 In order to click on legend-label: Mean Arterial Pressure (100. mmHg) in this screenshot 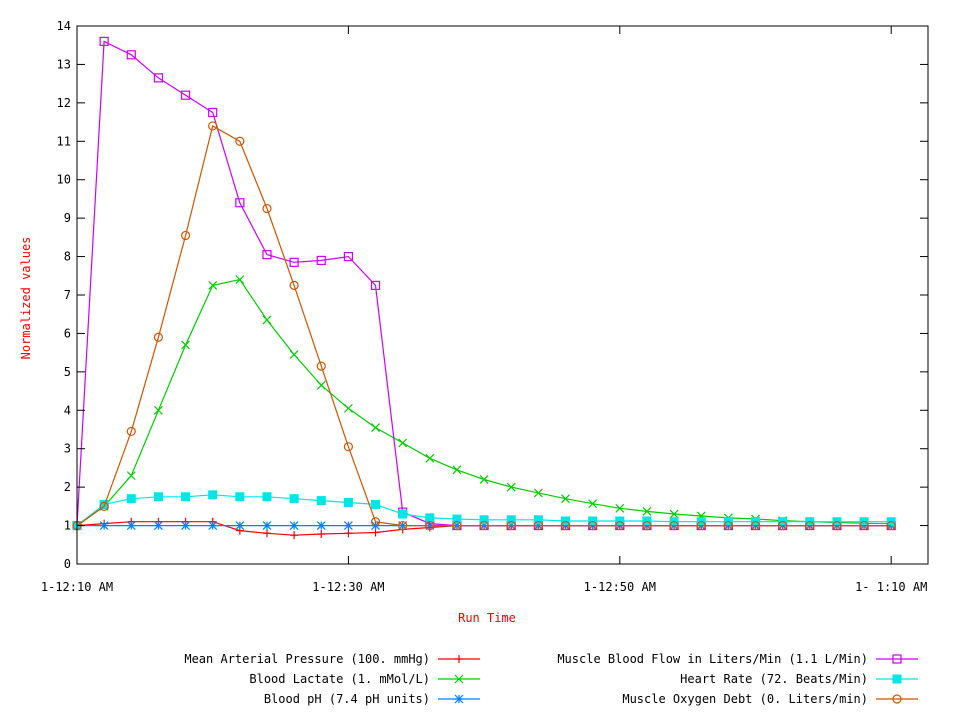, I will do `click(307, 659)`.